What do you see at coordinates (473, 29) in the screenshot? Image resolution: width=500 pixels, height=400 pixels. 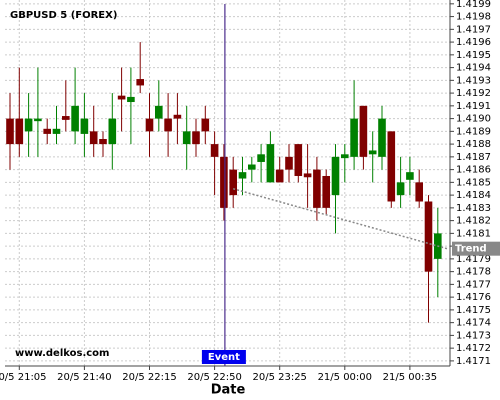 I see `y-tick-label: 1.4197` at bounding box center [473, 29].